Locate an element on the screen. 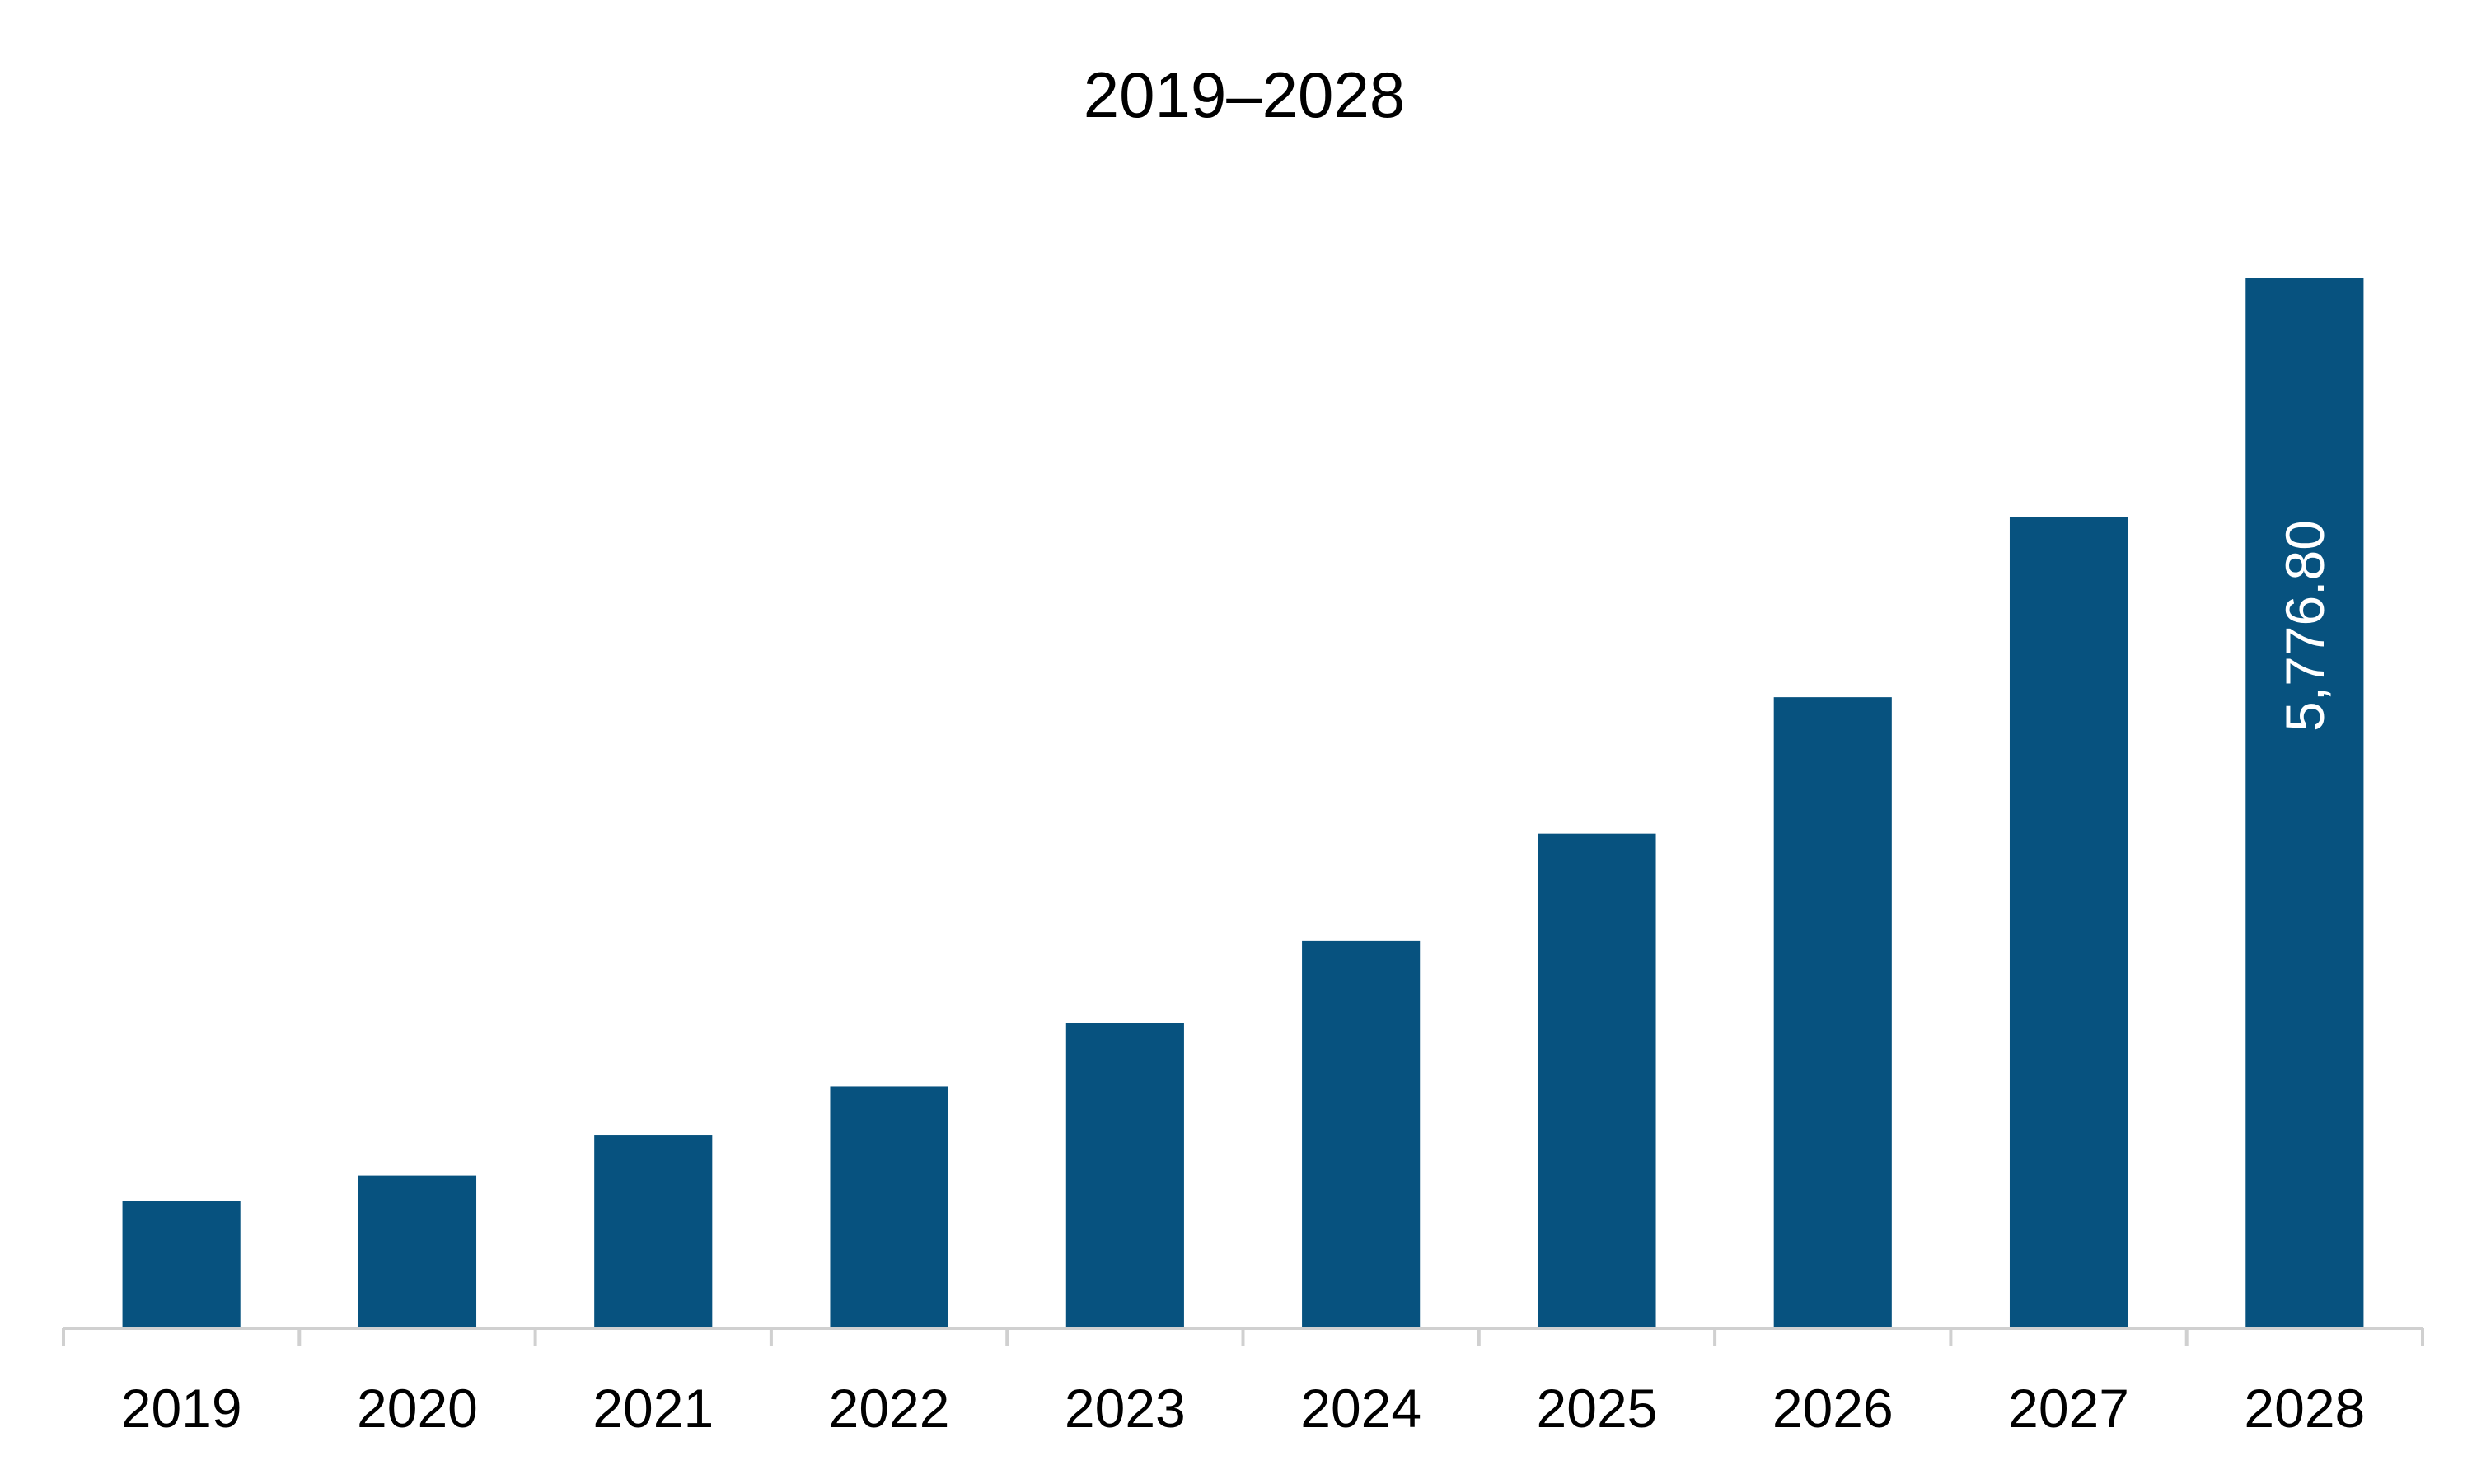 The height and width of the screenshot is (1484, 2472). bar-2028 is located at coordinates (2304, 803).